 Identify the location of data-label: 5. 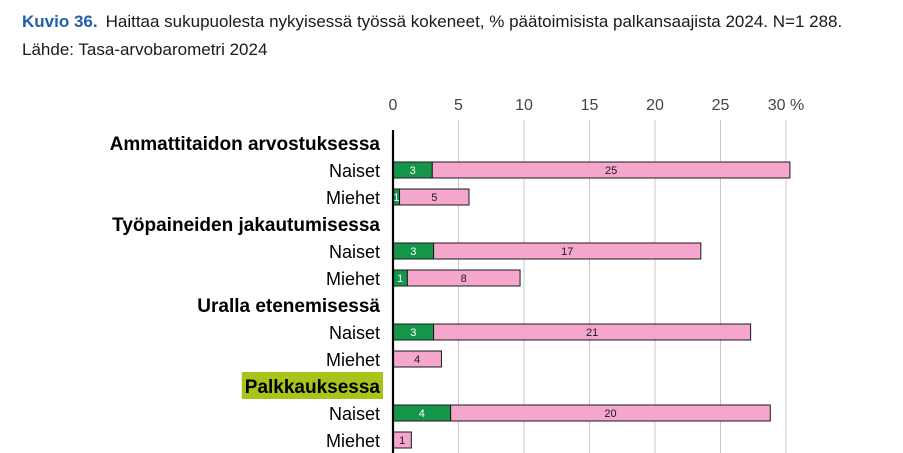
(434, 198).